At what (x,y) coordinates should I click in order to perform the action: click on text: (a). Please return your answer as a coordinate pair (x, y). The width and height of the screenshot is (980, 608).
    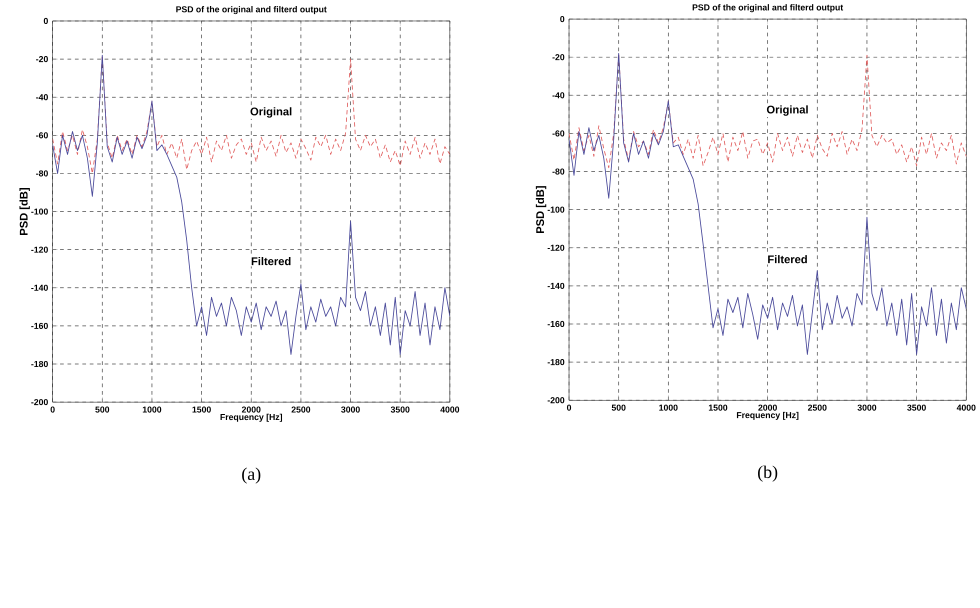
    Looking at the image, I should click on (251, 476).